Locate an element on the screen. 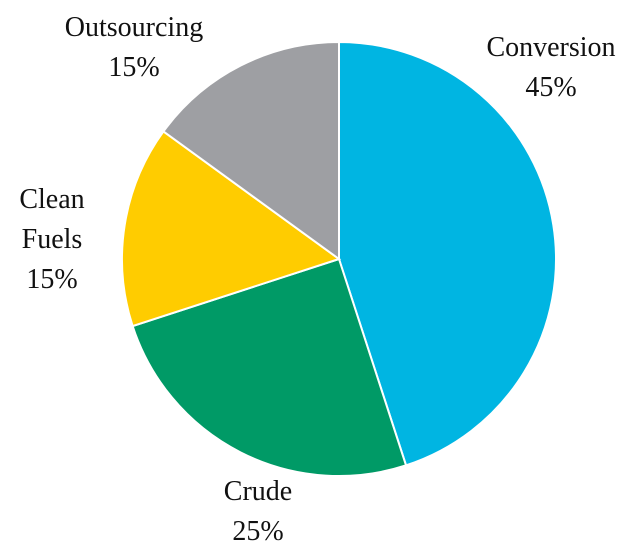  slice-label: Conversion 45% is located at coordinates (542, 68).